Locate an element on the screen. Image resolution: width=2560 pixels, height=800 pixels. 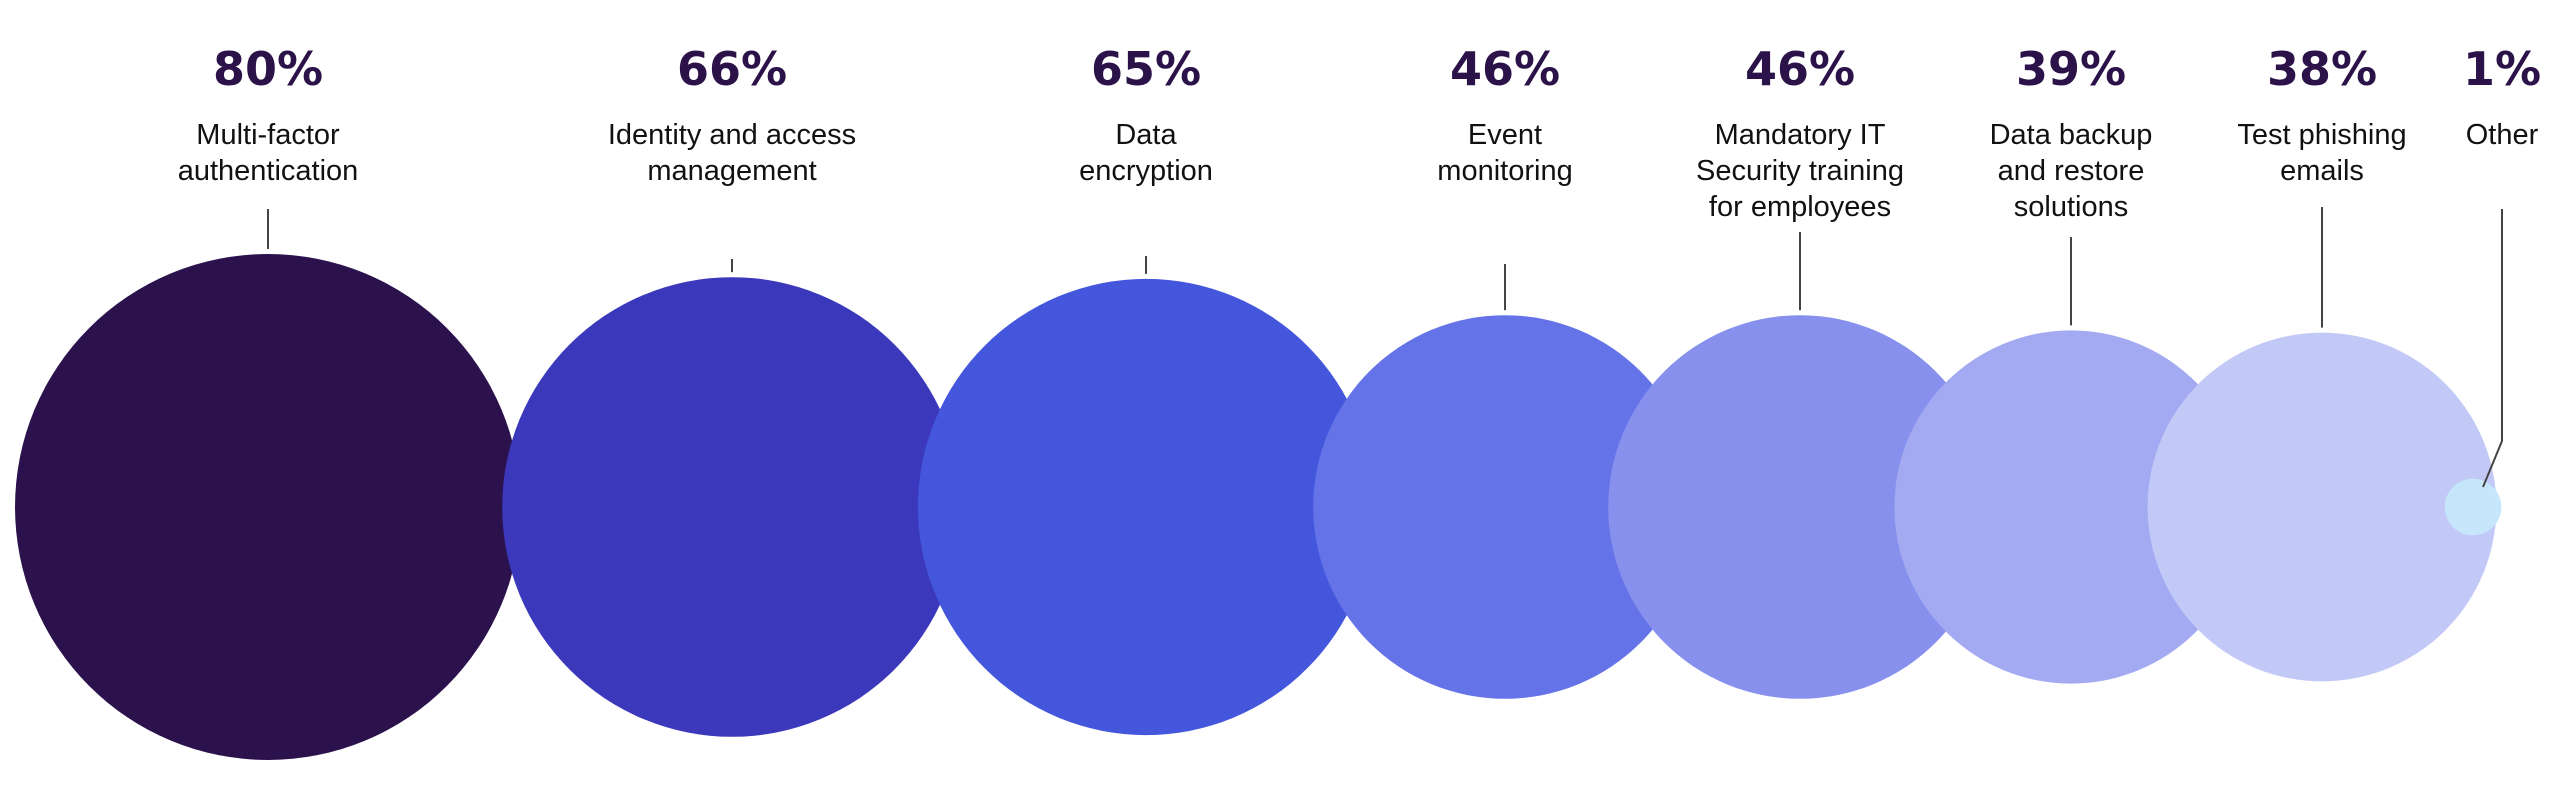
category-label: monitoring is located at coordinates (1504, 171).